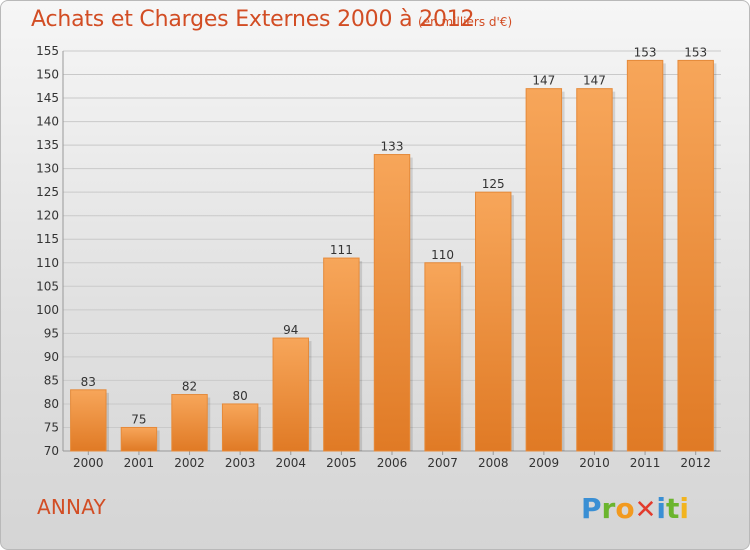  I want to click on y-tick-label: 130, so click(47, 169).